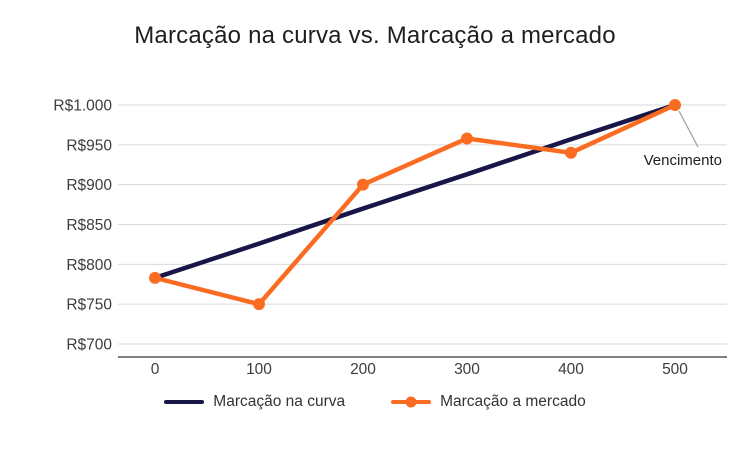 Image resolution: width=750 pixels, height=450 pixels. What do you see at coordinates (513, 401) in the screenshot?
I see `legend-label-mercado: Marcação a mercado` at bounding box center [513, 401].